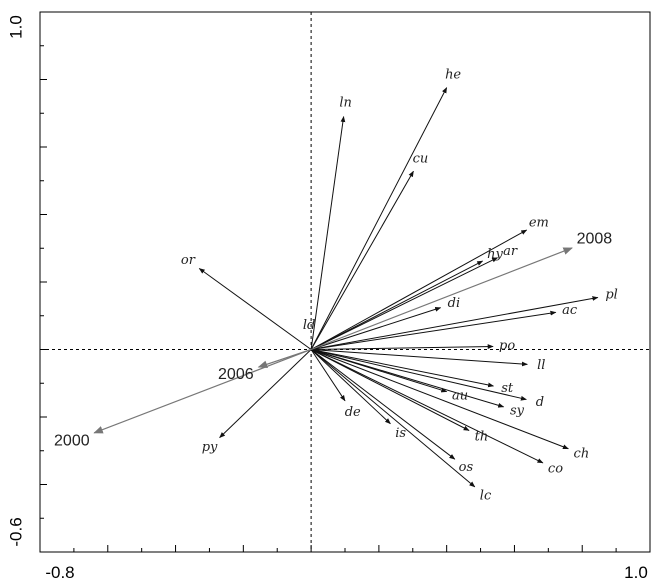 Image resolution: width=652 pixels, height=584 pixels. I want to click on species-vector-lc, so click(393, 418).